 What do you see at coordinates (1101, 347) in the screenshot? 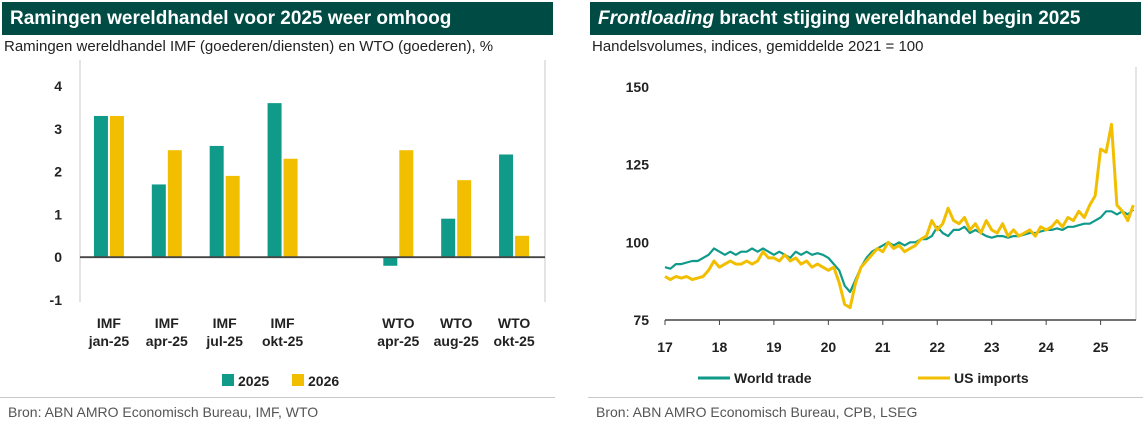
I see `line-x-tick-label: 25` at bounding box center [1101, 347].